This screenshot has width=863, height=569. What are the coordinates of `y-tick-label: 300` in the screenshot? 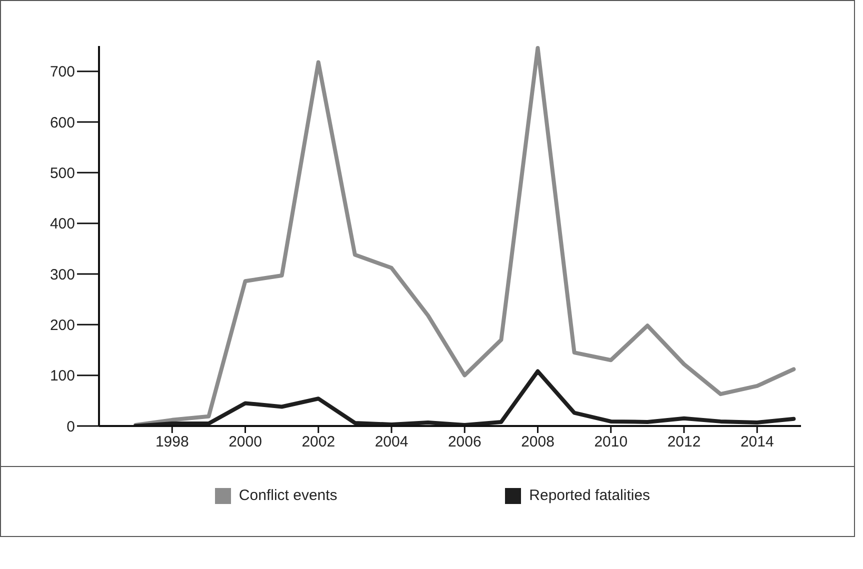 It's located at (62, 275).